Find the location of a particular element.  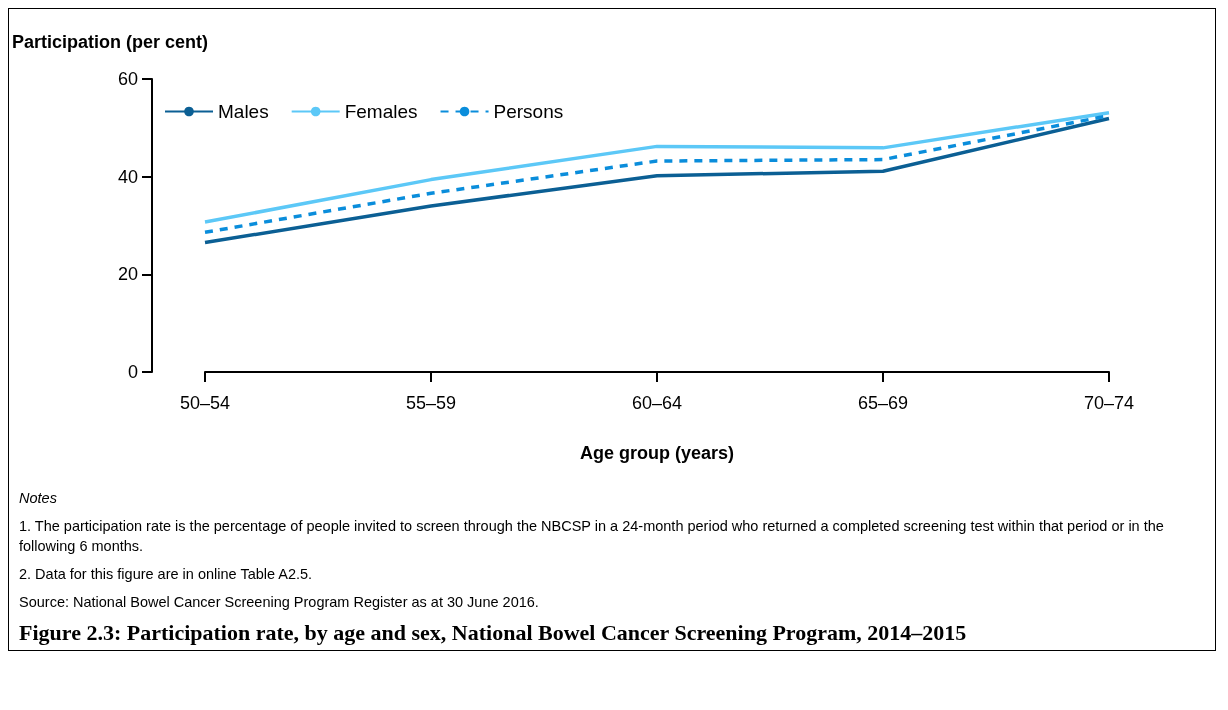

x-tick-label: 55–59 is located at coordinates (431, 403).